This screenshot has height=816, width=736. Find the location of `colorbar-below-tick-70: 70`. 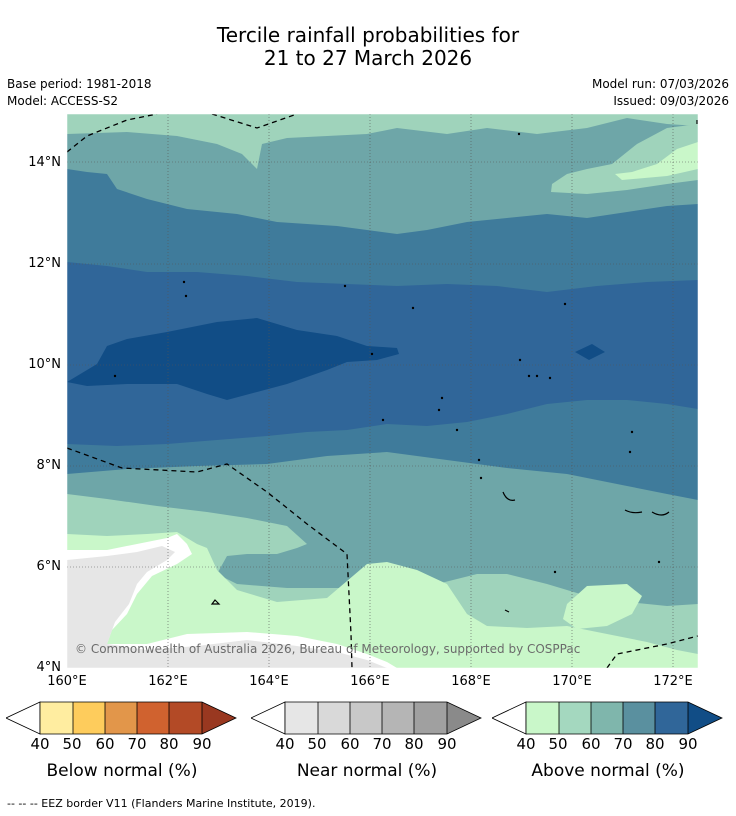

colorbar-below-tick-70: 70 is located at coordinates (137, 744).